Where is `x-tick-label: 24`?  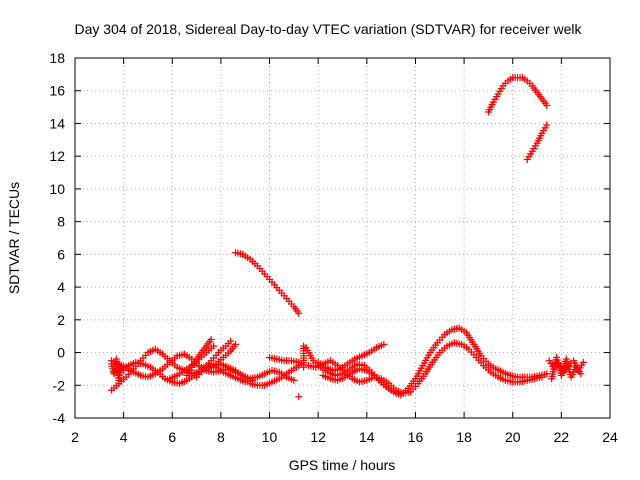 x-tick-label: 24 is located at coordinates (610, 437).